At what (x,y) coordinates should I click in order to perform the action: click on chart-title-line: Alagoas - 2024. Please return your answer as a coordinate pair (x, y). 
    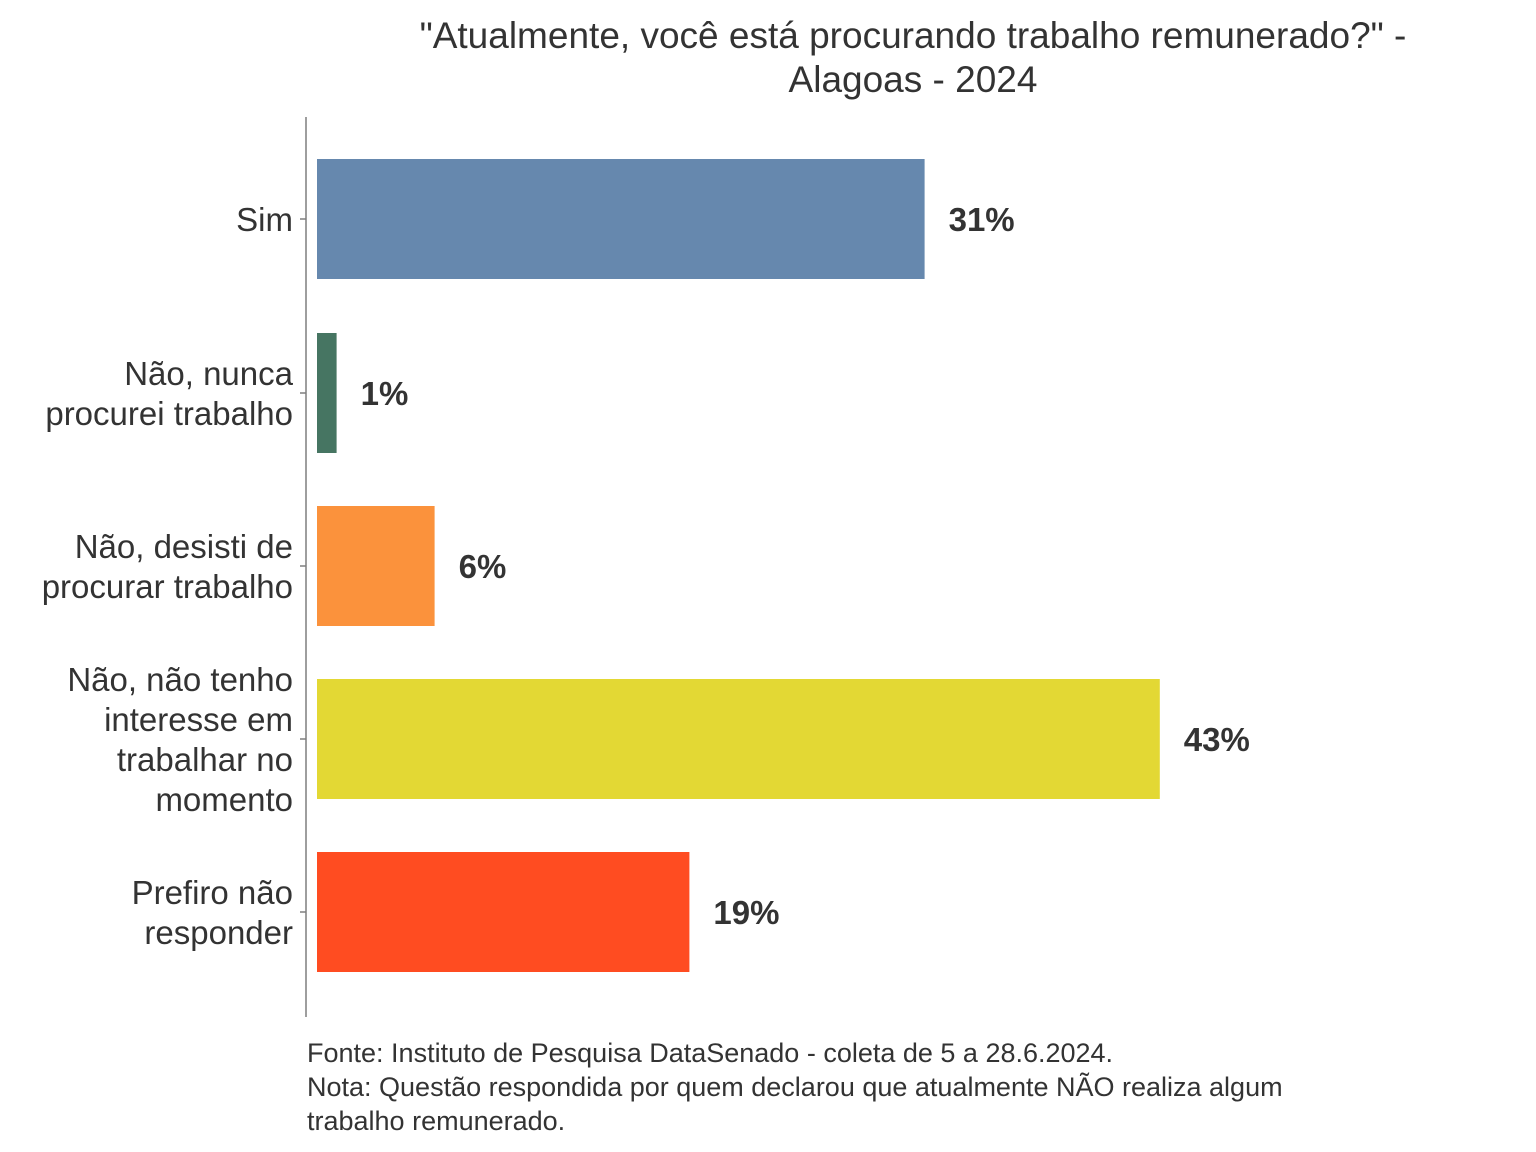
    Looking at the image, I should click on (913, 79).